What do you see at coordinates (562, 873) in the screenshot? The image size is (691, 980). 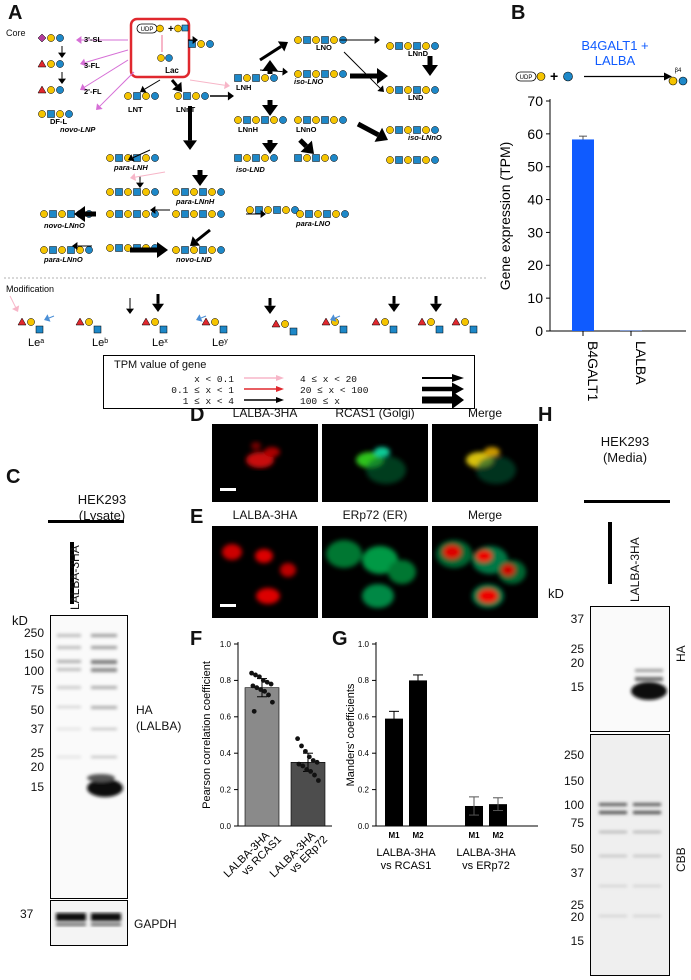 I see `h-cbb-mw-marker: 37` at bounding box center [562, 873].